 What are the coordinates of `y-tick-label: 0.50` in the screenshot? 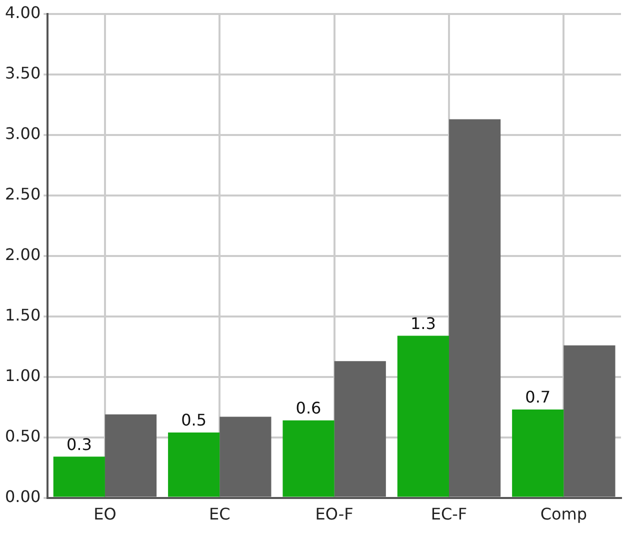 It's located at (23, 436).